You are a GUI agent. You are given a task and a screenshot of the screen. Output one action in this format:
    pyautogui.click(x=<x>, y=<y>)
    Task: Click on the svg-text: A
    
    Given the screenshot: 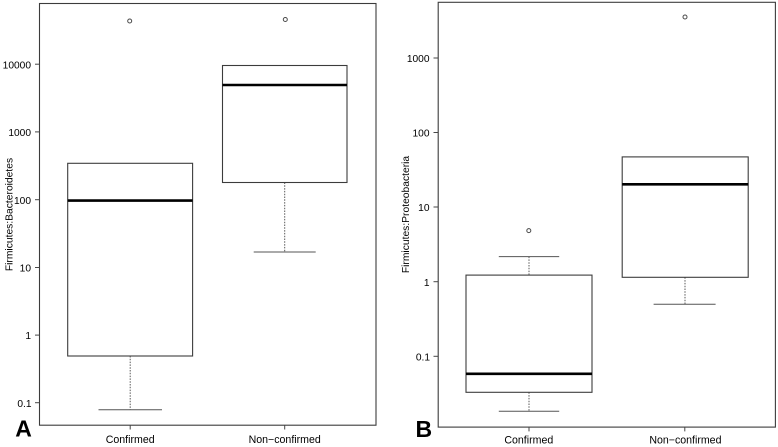 What is the action you would take?
    pyautogui.click(x=23, y=429)
    